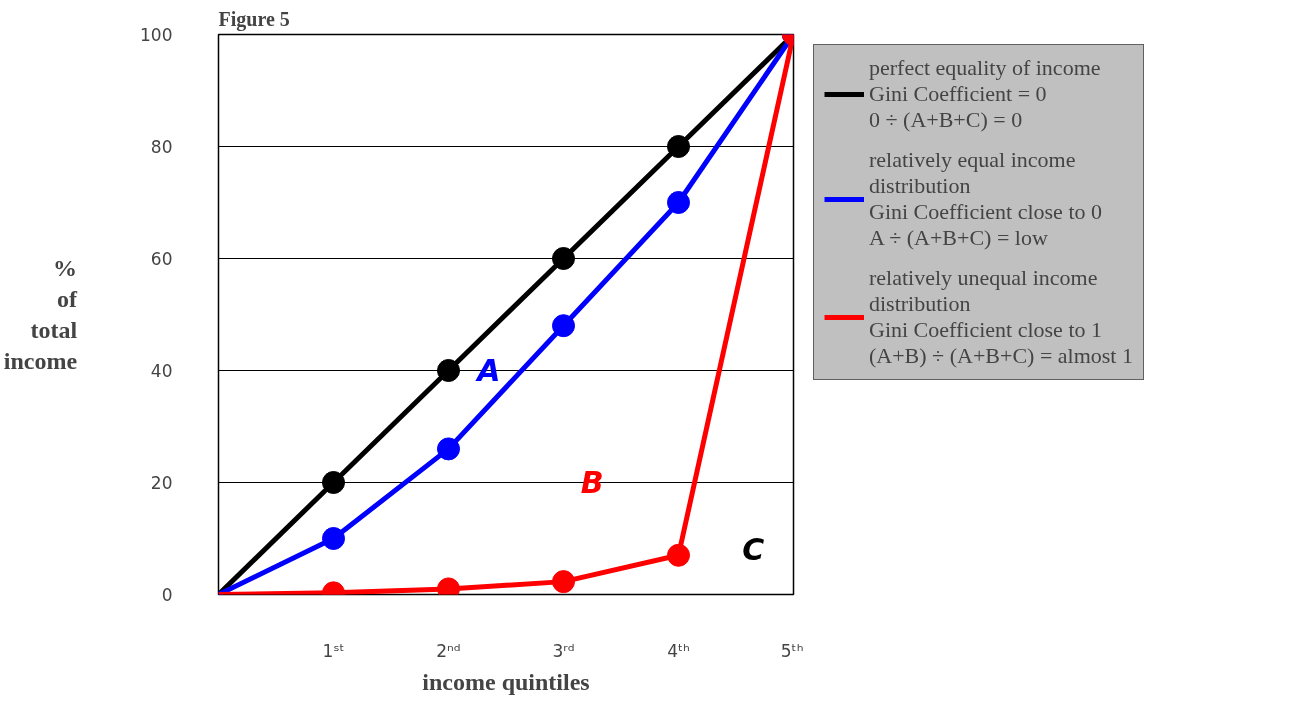 The width and height of the screenshot is (1311, 704). What do you see at coordinates (985, 199) in the screenshot?
I see `legend-label: relatively equal income distribution Gini Coefficient close to 0 A ÷ (A+B+C) = low` at bounding box center [985, 199].